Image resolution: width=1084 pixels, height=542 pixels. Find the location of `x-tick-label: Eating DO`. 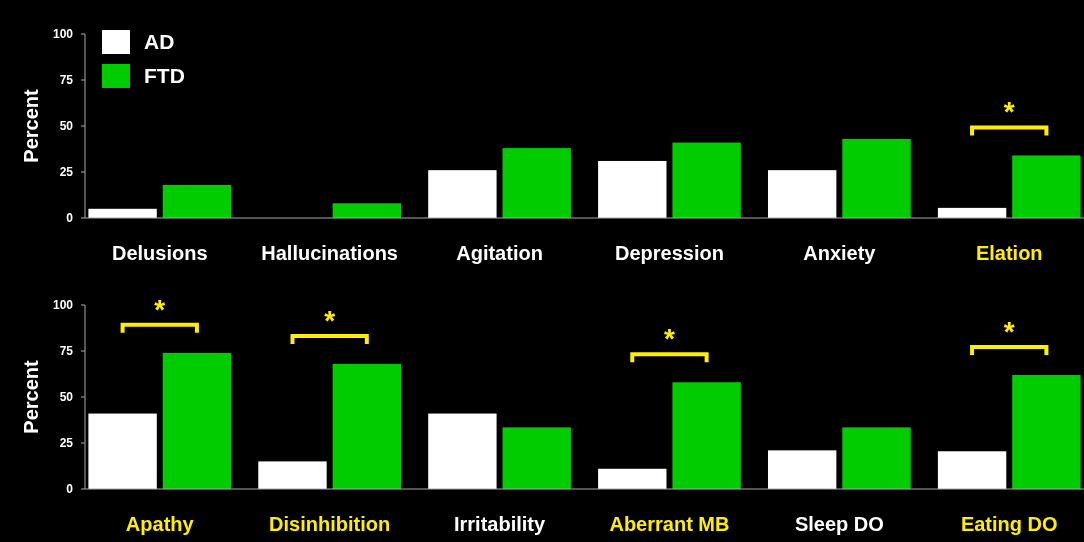

x-tick-label: Eating DO is located at coordinates (1009, 524).